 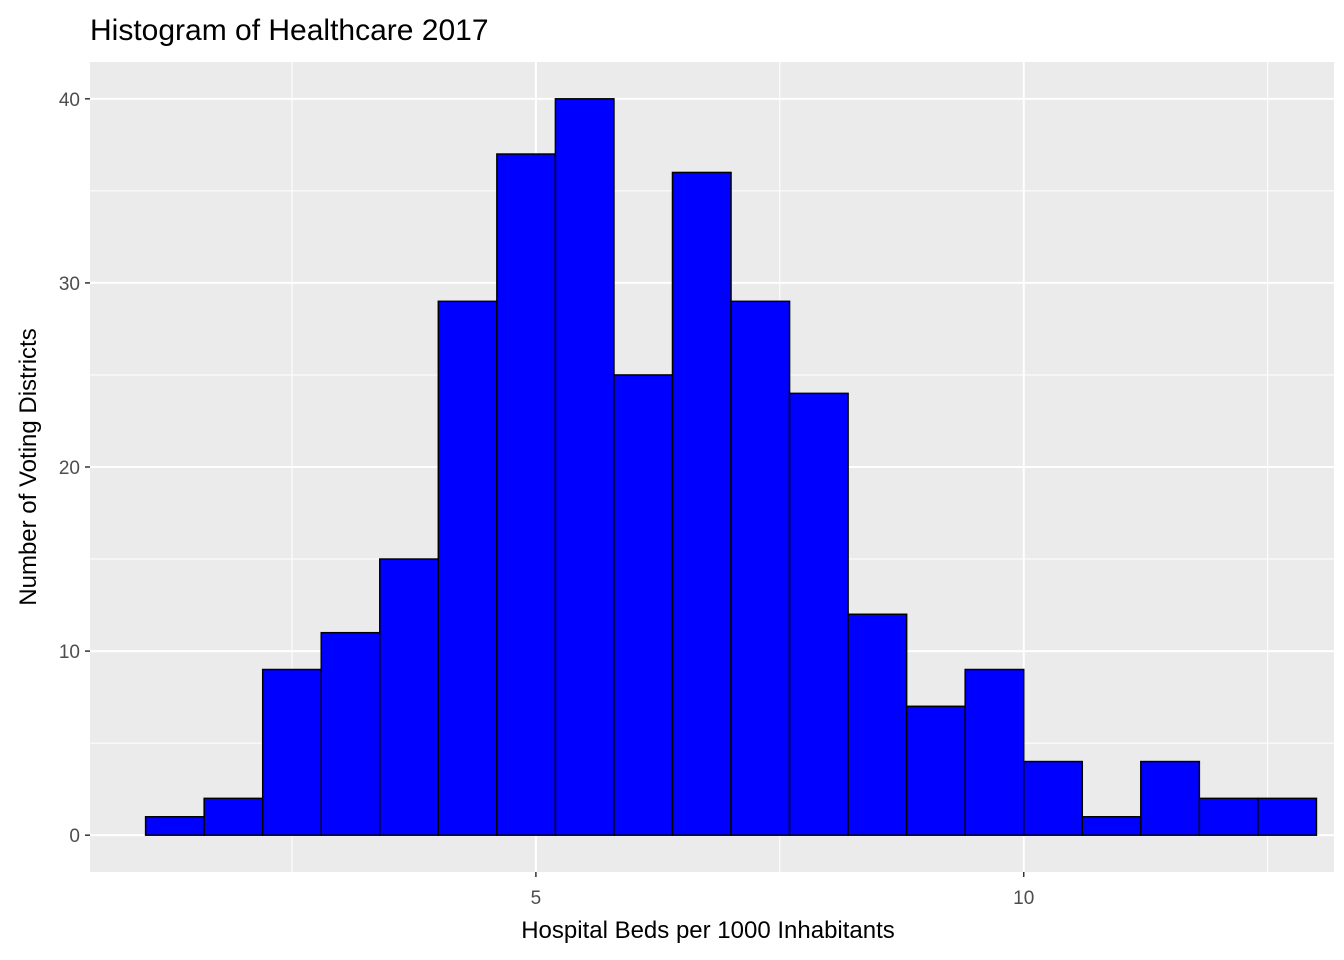 I want to click on x-axis-title: Hospital Beds per 1000 Inhabitants, so click(x=708, y=930).